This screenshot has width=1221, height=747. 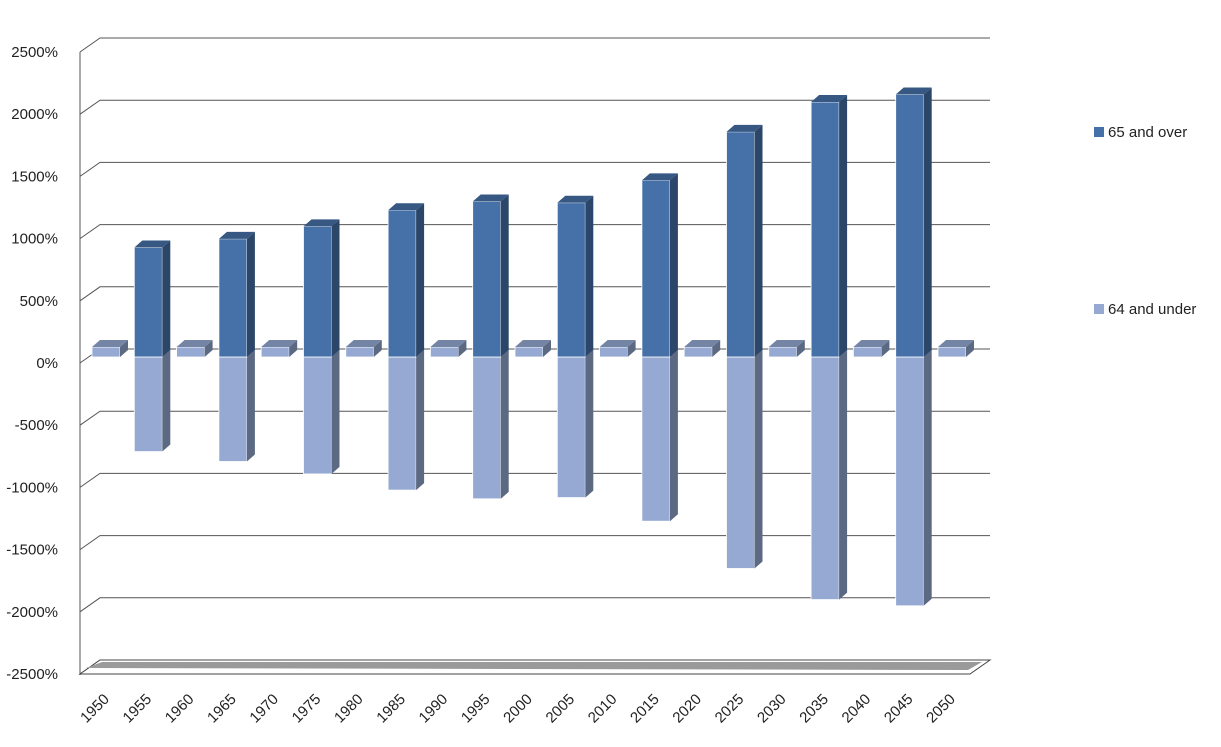 I want to click on bar-under65-1980, so click(x=363, y=349).